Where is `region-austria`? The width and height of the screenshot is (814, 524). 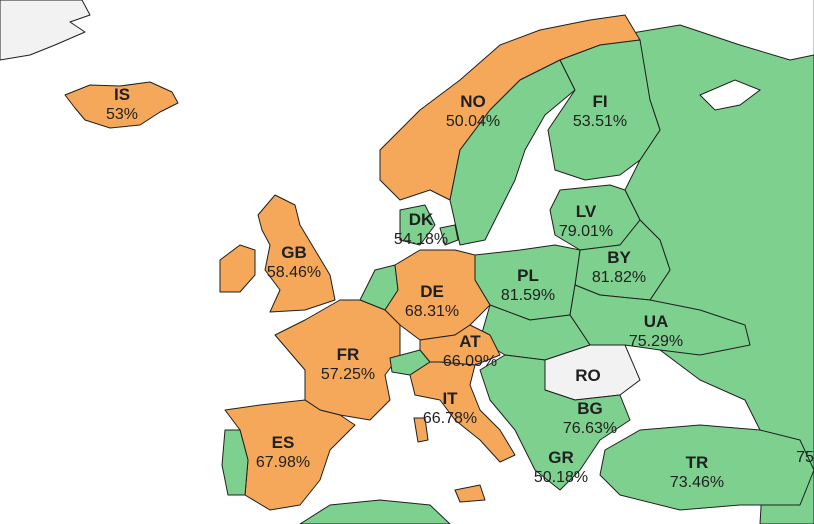
region-austria is located at coordinates (460, 345).